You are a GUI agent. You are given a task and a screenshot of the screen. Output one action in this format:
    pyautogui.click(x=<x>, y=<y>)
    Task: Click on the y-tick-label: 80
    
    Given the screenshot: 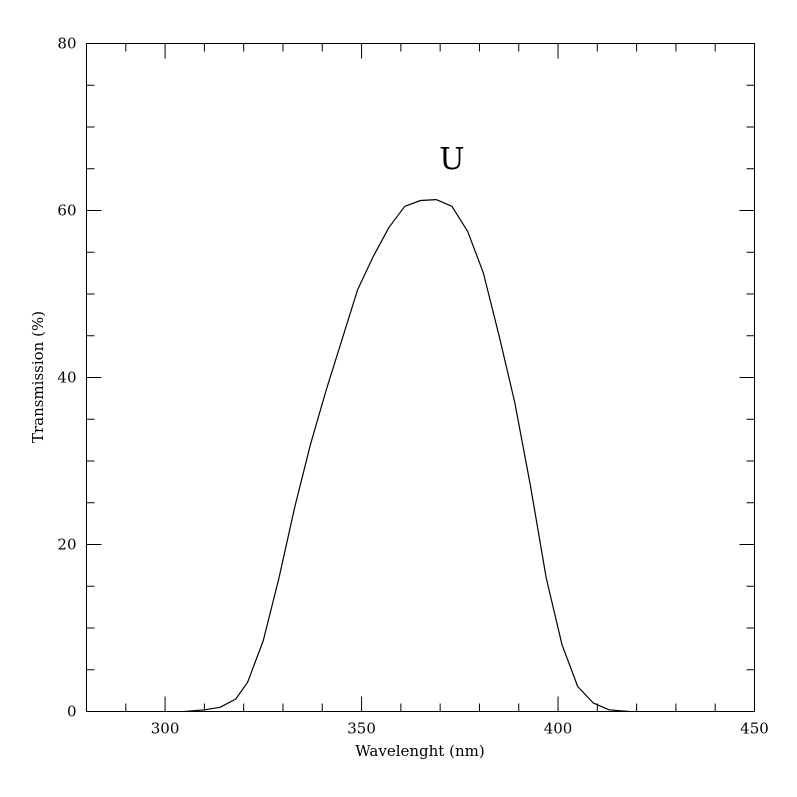 What is the action you would take?
    pyautogui.click(x=66, y=44)
    